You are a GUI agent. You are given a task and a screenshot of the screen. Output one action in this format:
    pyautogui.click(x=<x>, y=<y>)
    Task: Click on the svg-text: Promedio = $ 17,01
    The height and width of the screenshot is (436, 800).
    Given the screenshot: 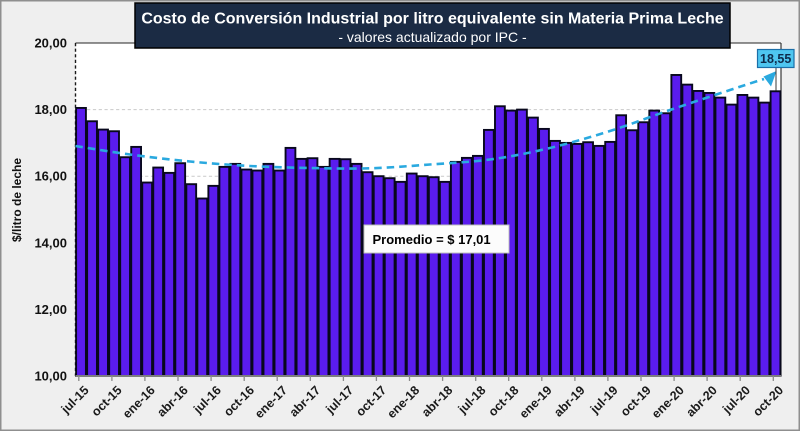 What is the action you would take?
    pyautogui.click(x=432, y=239)
    